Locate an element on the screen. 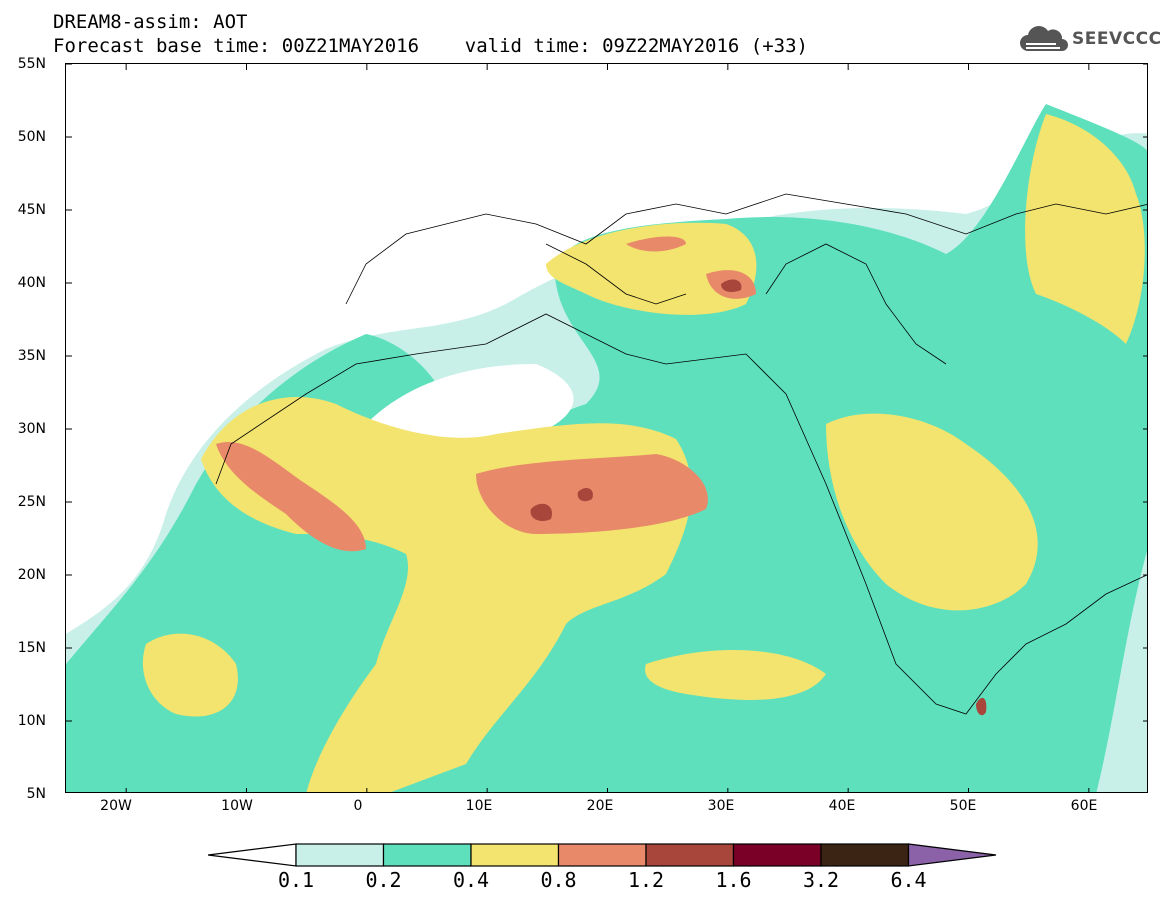 This screenshot has width=1165, height=905. colorbar-label: 6.4 is located at coordinates (908, 880).